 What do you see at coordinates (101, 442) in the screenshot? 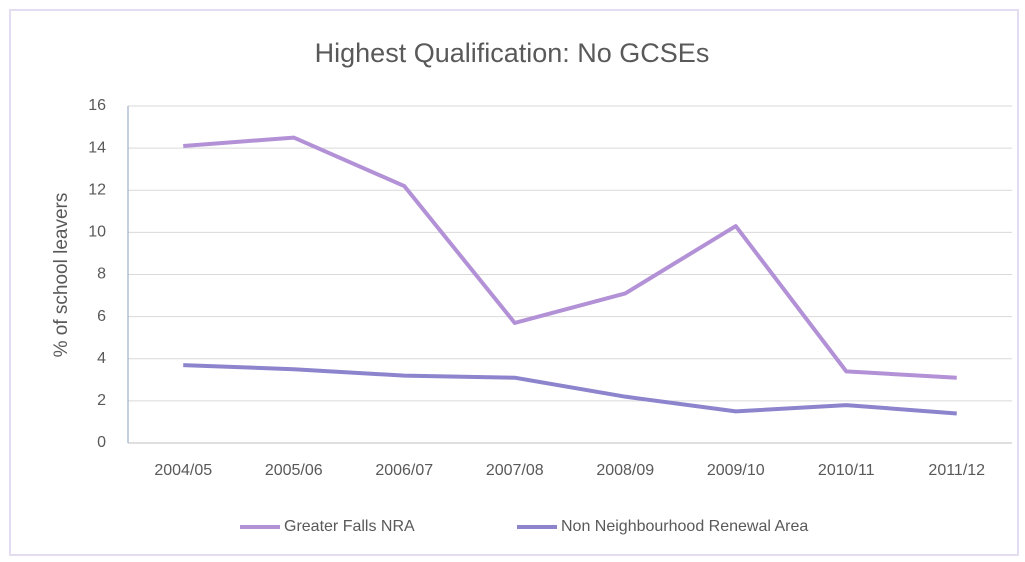
I see `y-tick-label: 0` at bounding box center [101, 442].